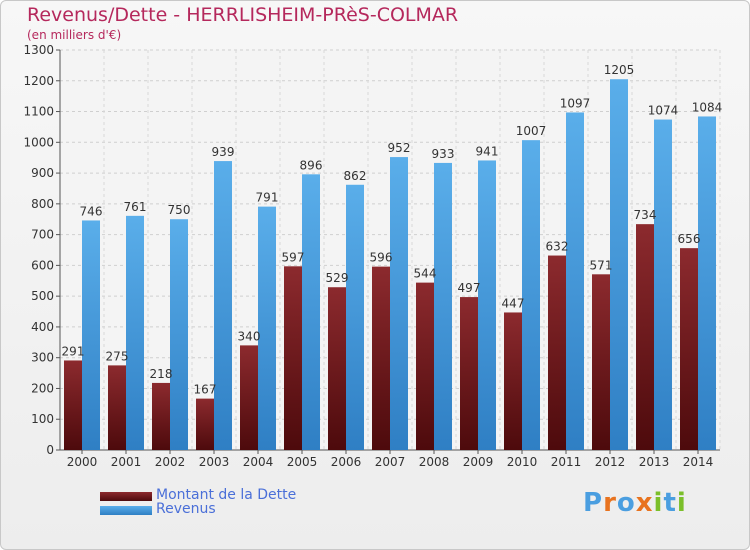 Image resolution: width=750 pixels, height=550 pixels. What do you see at coordinates (513, 303) in the screenshot?
I see `data-label-dette: 447` at bounding box center [513, 303].